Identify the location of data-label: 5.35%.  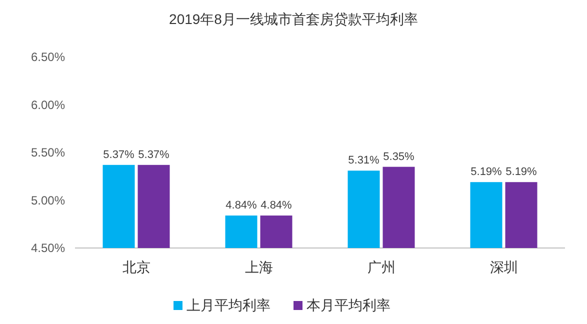
(399, 156).